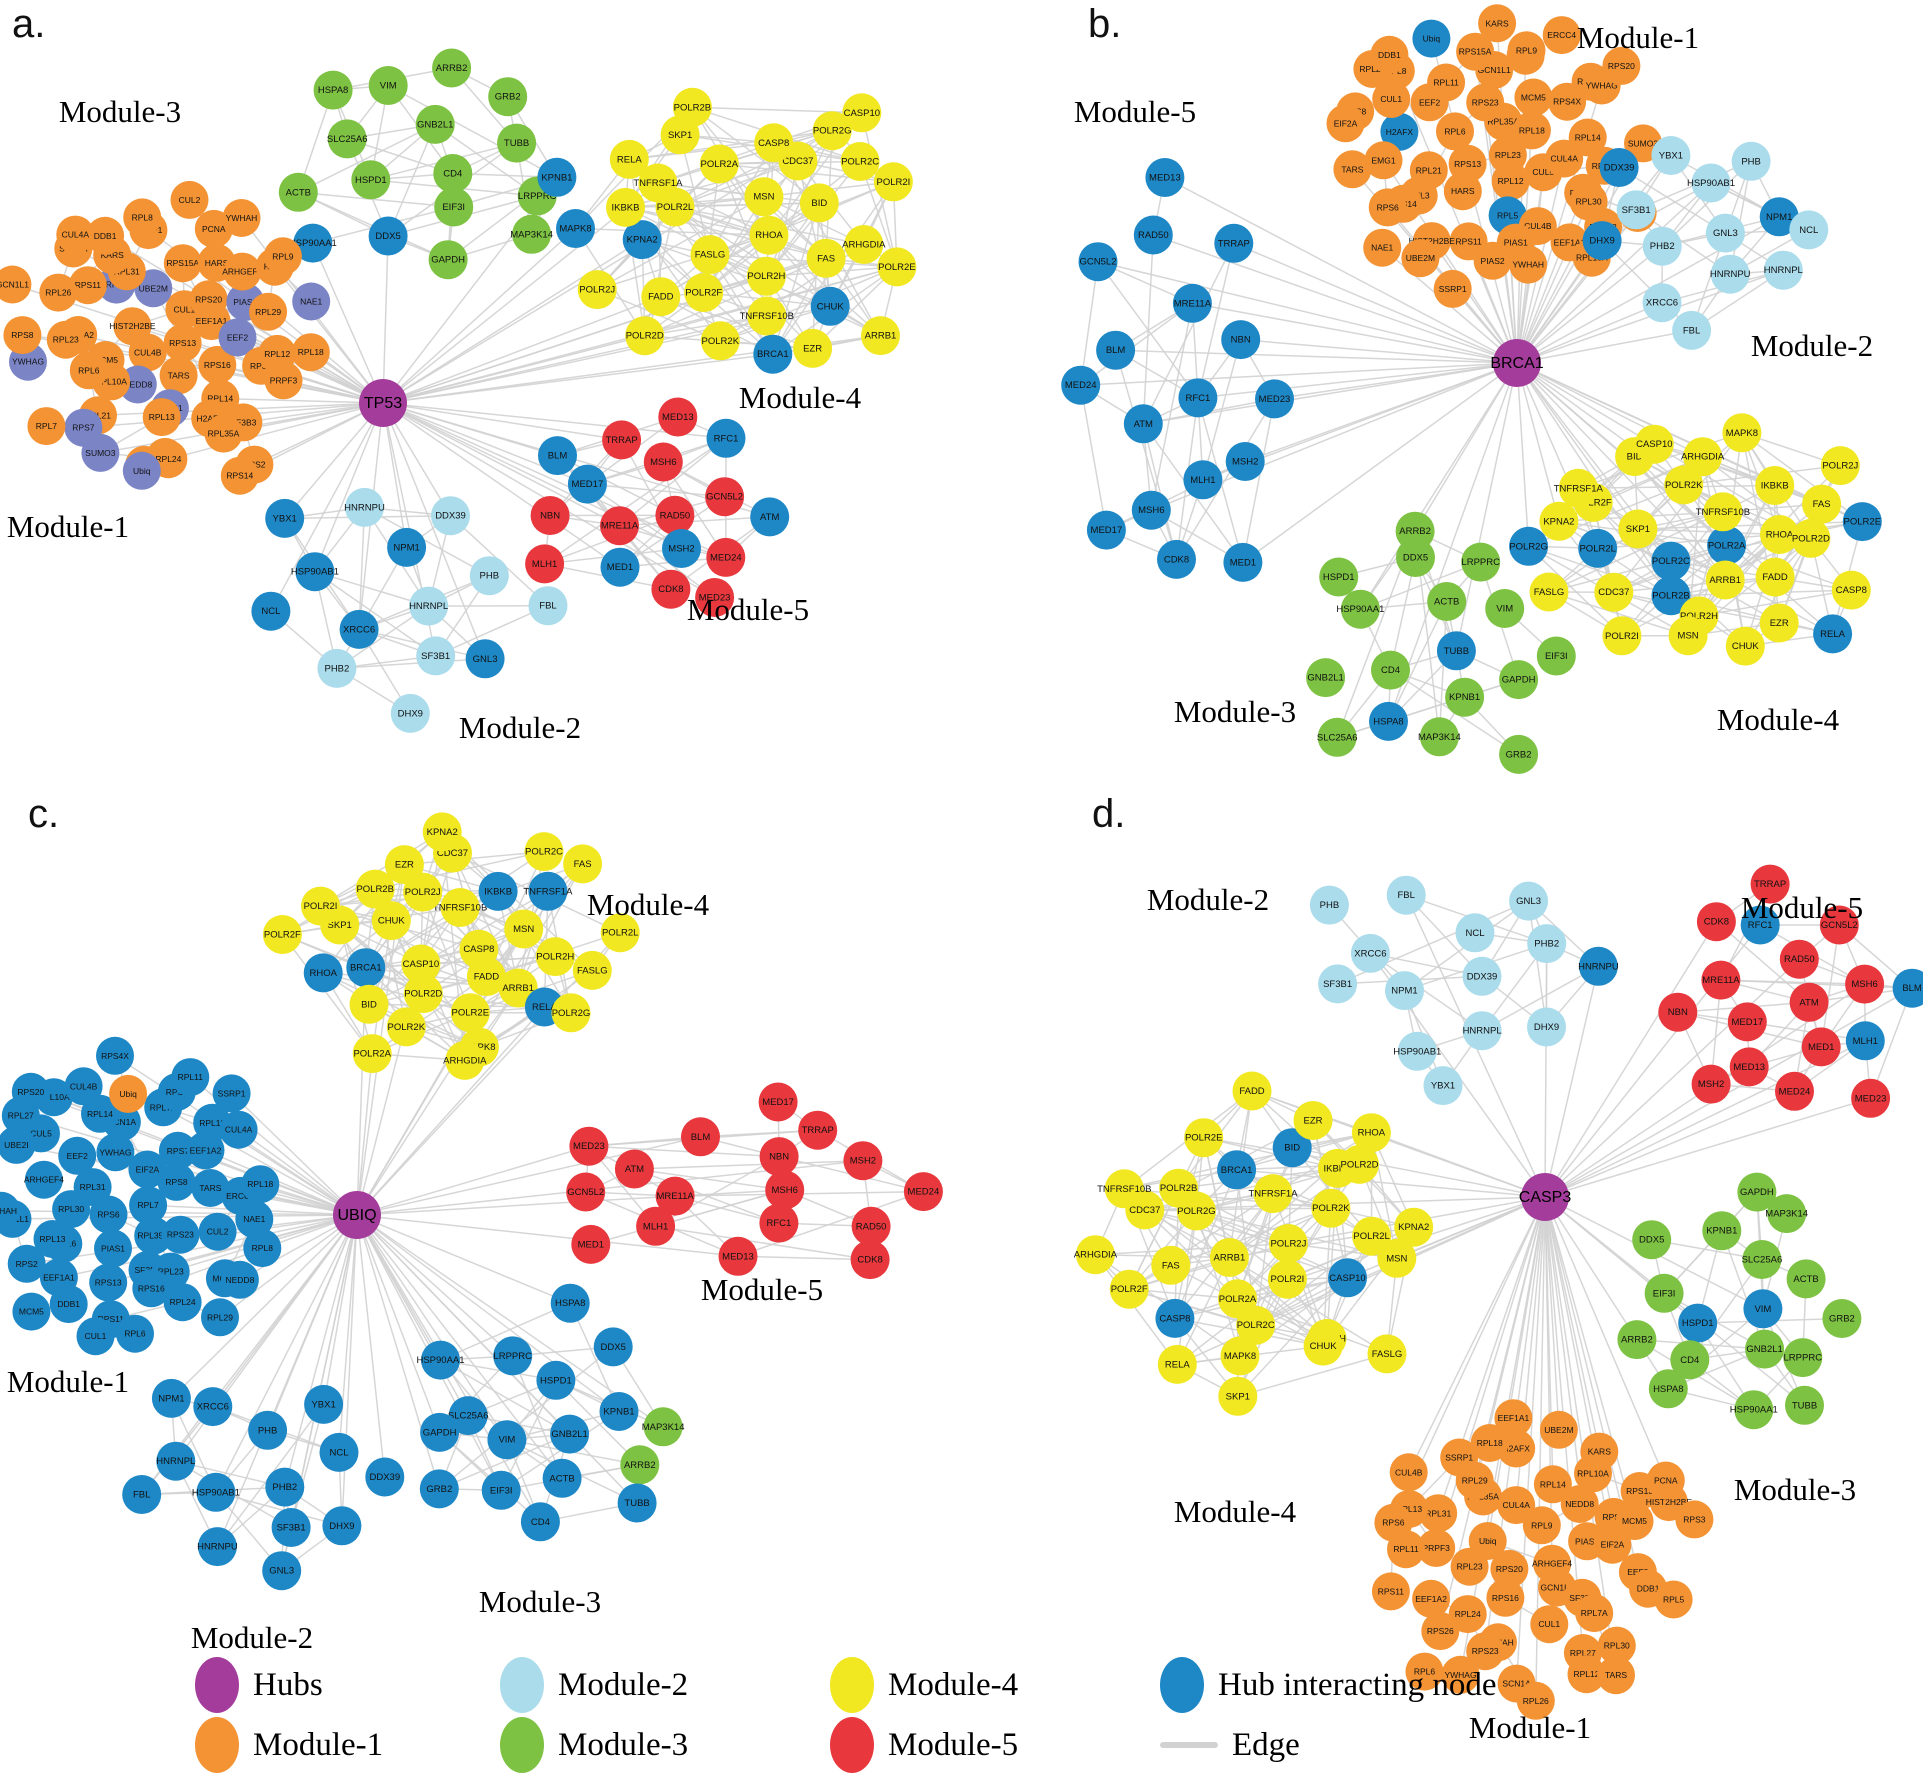 This screenshot has width=1923, height=1775. Describe the element at coordinates (1208, 899) in the screenshot. I see `module-label-d-Module-2: Module-2` at that location.